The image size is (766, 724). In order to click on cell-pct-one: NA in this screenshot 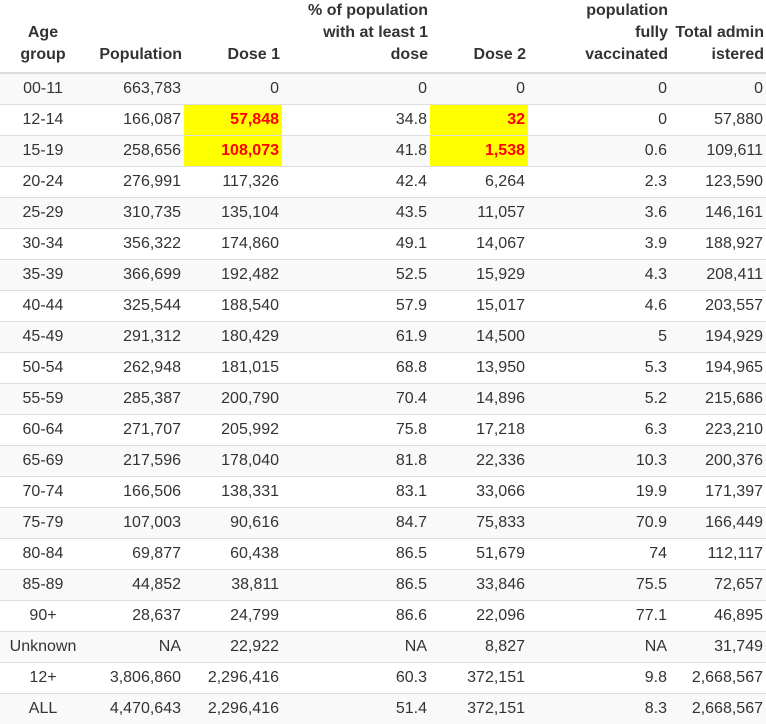, I will do `click(356, 647)`.